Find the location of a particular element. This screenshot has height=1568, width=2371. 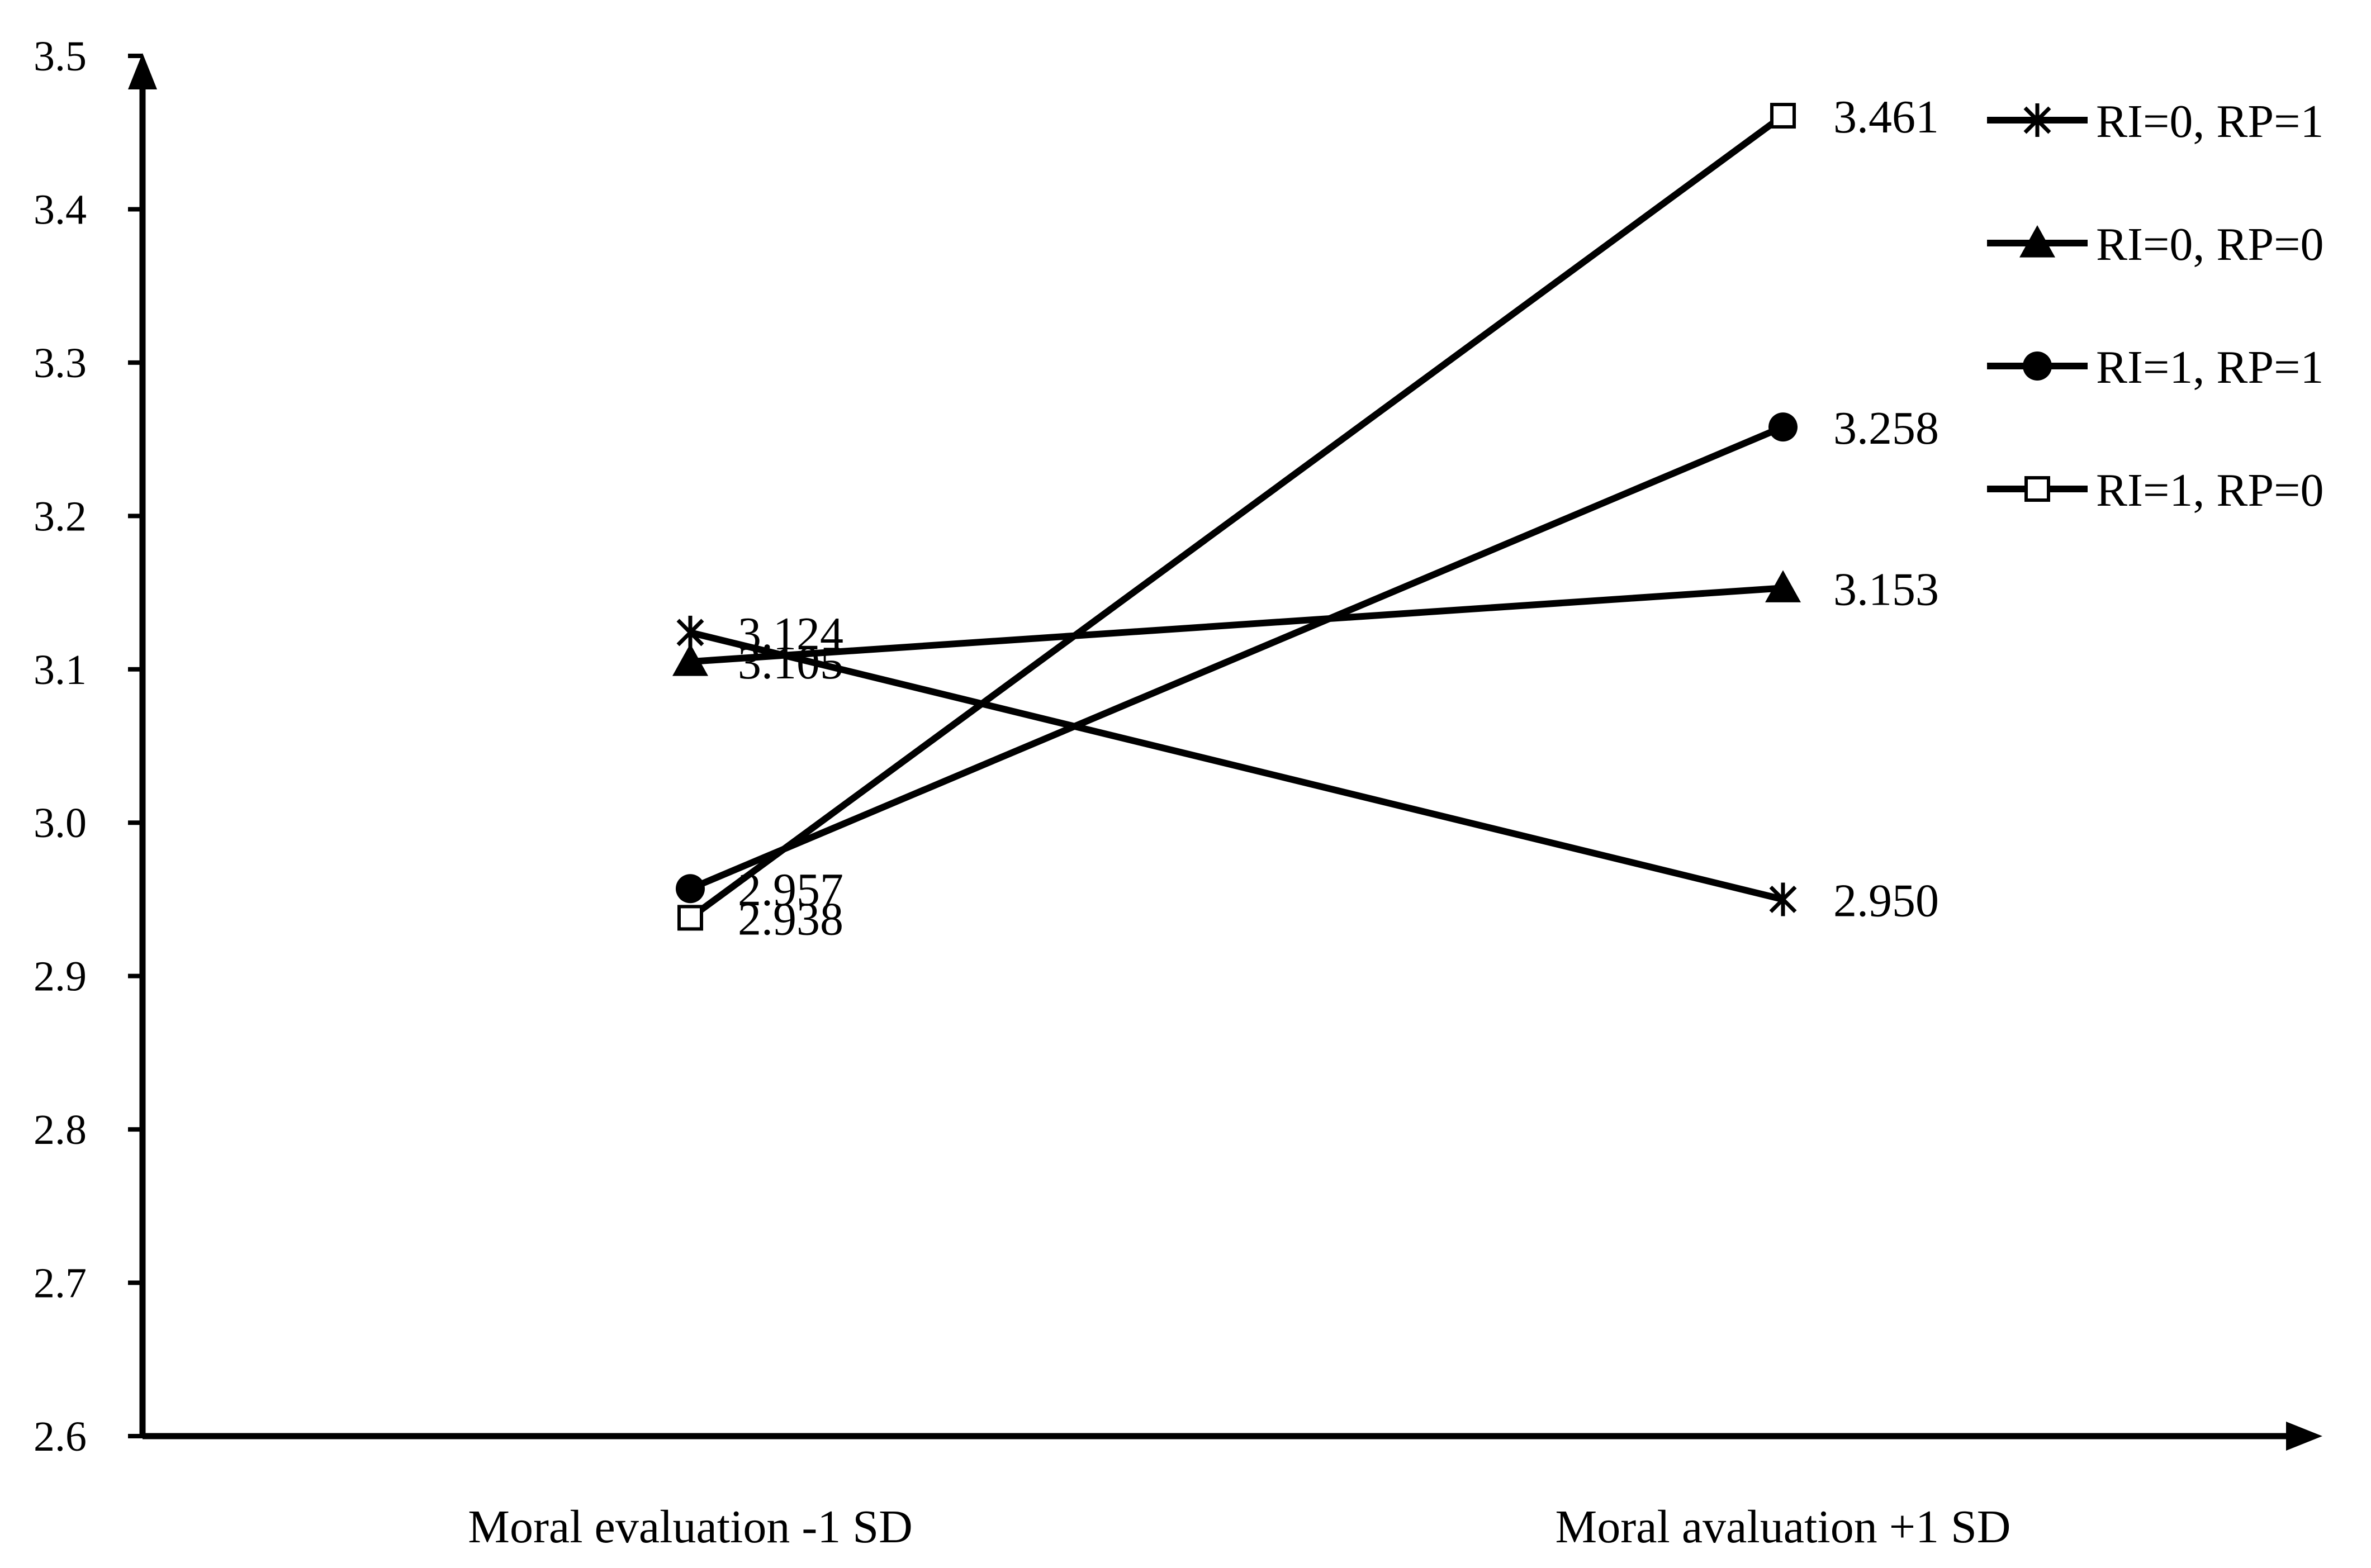

x-axis-arrow is located at coordinates (2304, 1436).